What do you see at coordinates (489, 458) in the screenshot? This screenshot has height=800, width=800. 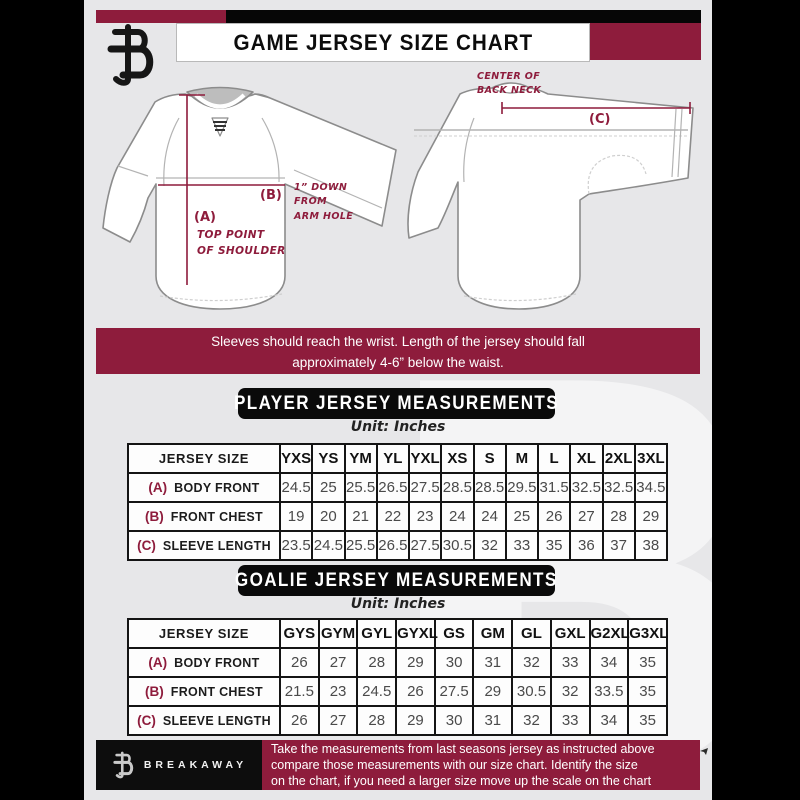 I see `size-header-cell: S` at bounding box center [489, 458].